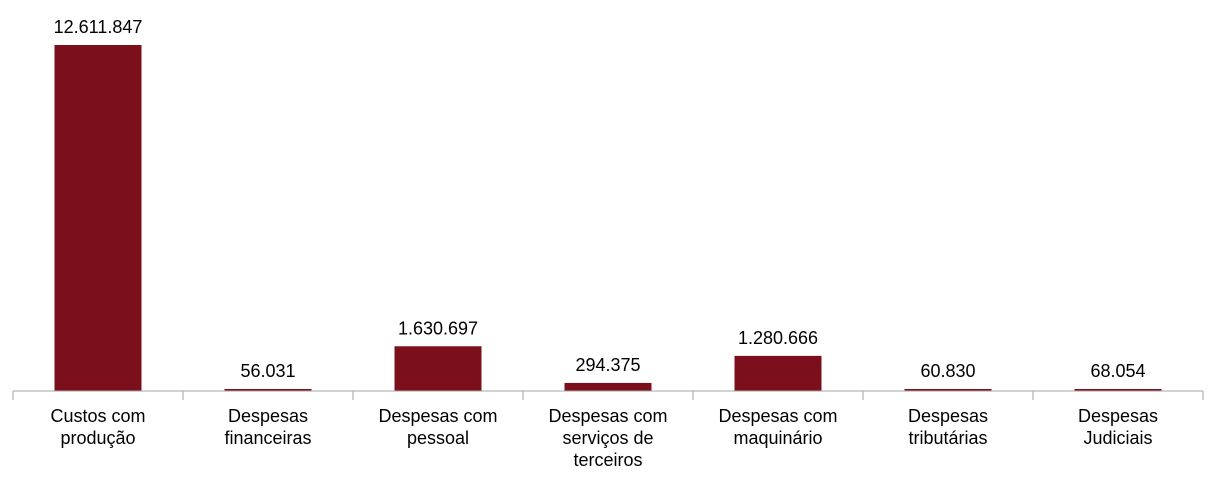 This screenshot has width=1217, height=478. Describe the element at coordinates (1117, 438) in the screenshot. I see `category-label-line: Judiciais` at that location.